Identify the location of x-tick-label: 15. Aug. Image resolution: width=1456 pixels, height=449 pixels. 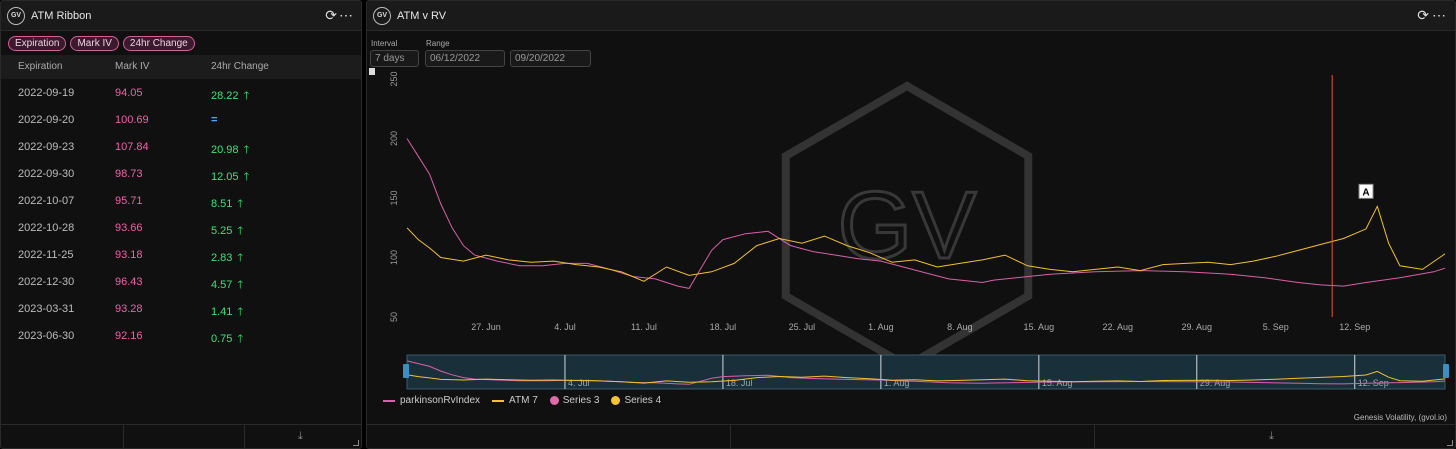
(1039, 327).